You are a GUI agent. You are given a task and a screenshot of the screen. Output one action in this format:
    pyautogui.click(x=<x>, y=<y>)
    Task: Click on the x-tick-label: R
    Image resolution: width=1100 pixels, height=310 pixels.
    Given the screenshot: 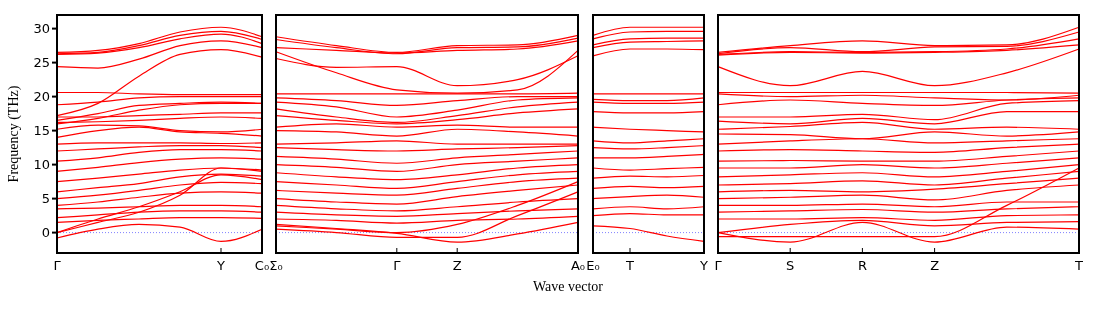 What is the action you would take?
    pyautogui.click(x=862, y=265)
    